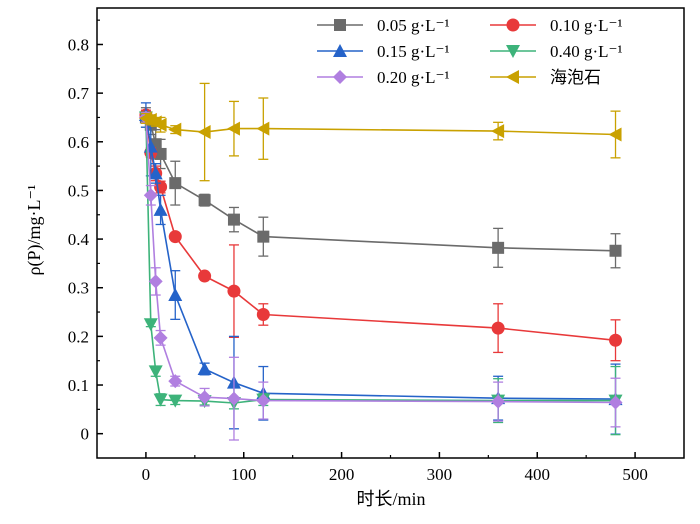 Image resolution: width=700 pixels, height=524 pixels. Describe the element at coordinates (380, 126) in the screenshot. I see `series-line` at that location.